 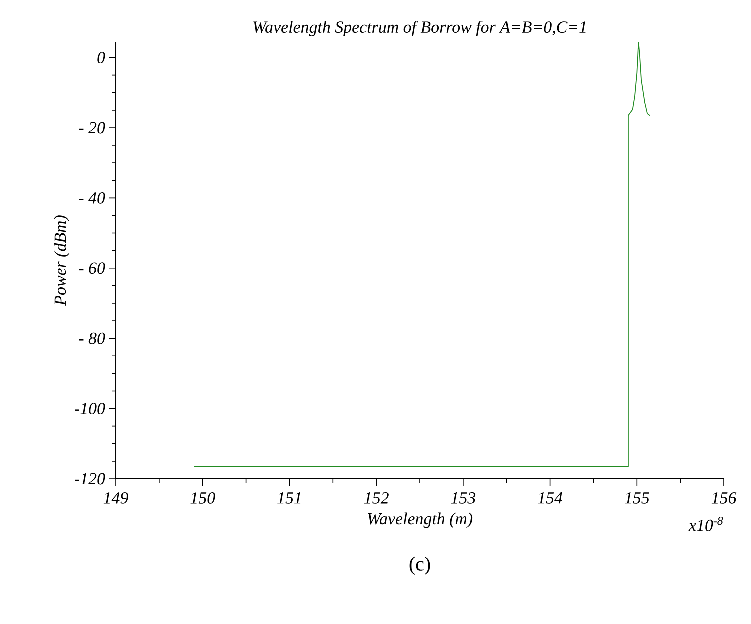 What do you see at coordinates (289, 498) in the screenshot?
I see `x-tick-label: 151` at bounding box center [289, 498].